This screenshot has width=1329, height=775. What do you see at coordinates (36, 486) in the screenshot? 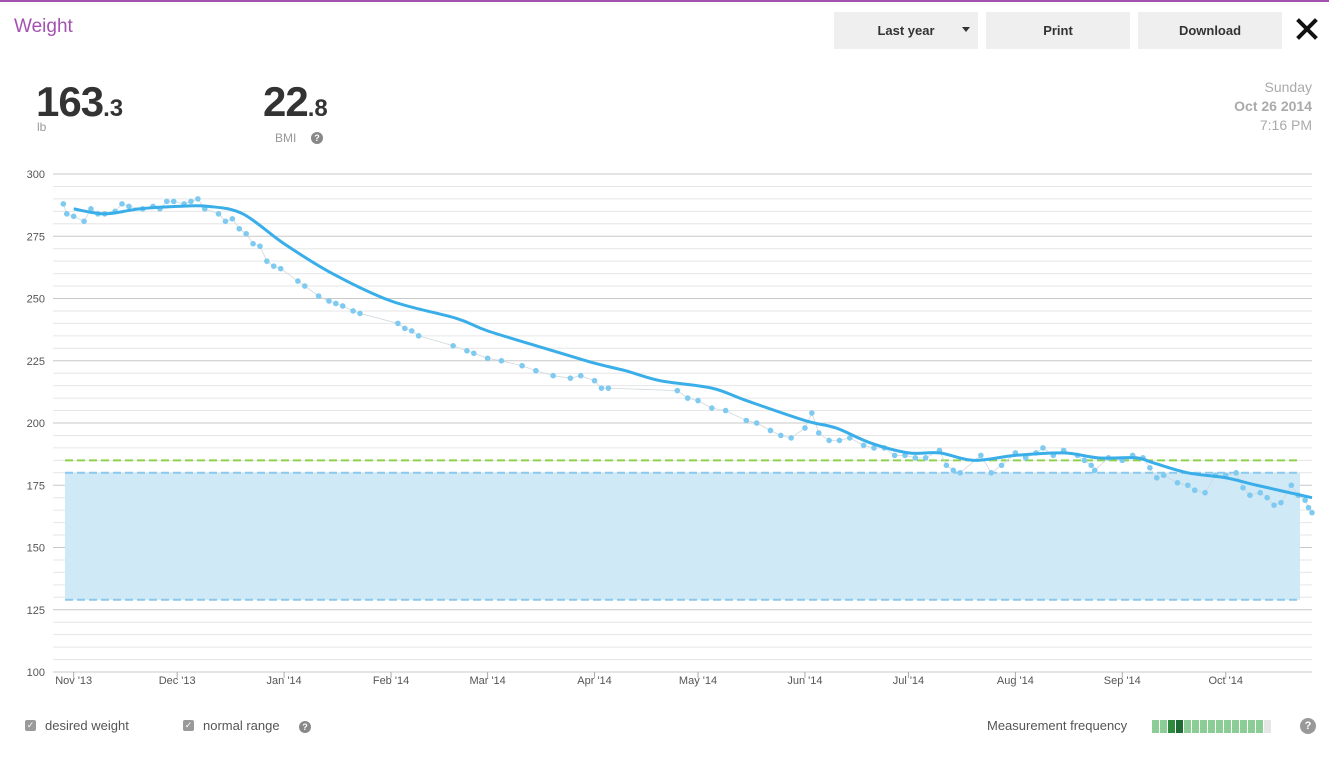
I see `y-tick-label: 175` at bounding box center [36, 486].